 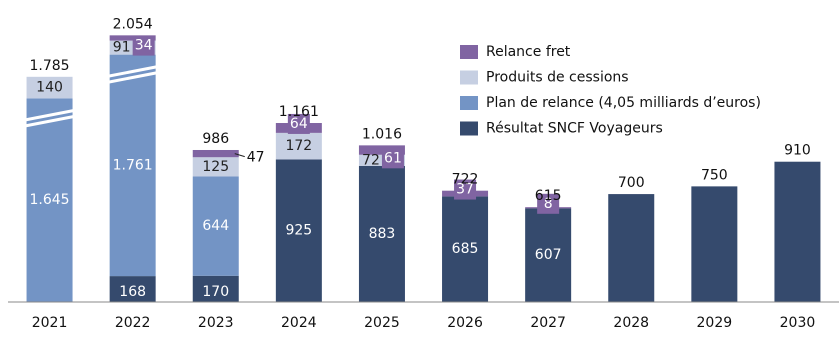 I want to click on total-label: 1.016, so click(x=382, y=134).